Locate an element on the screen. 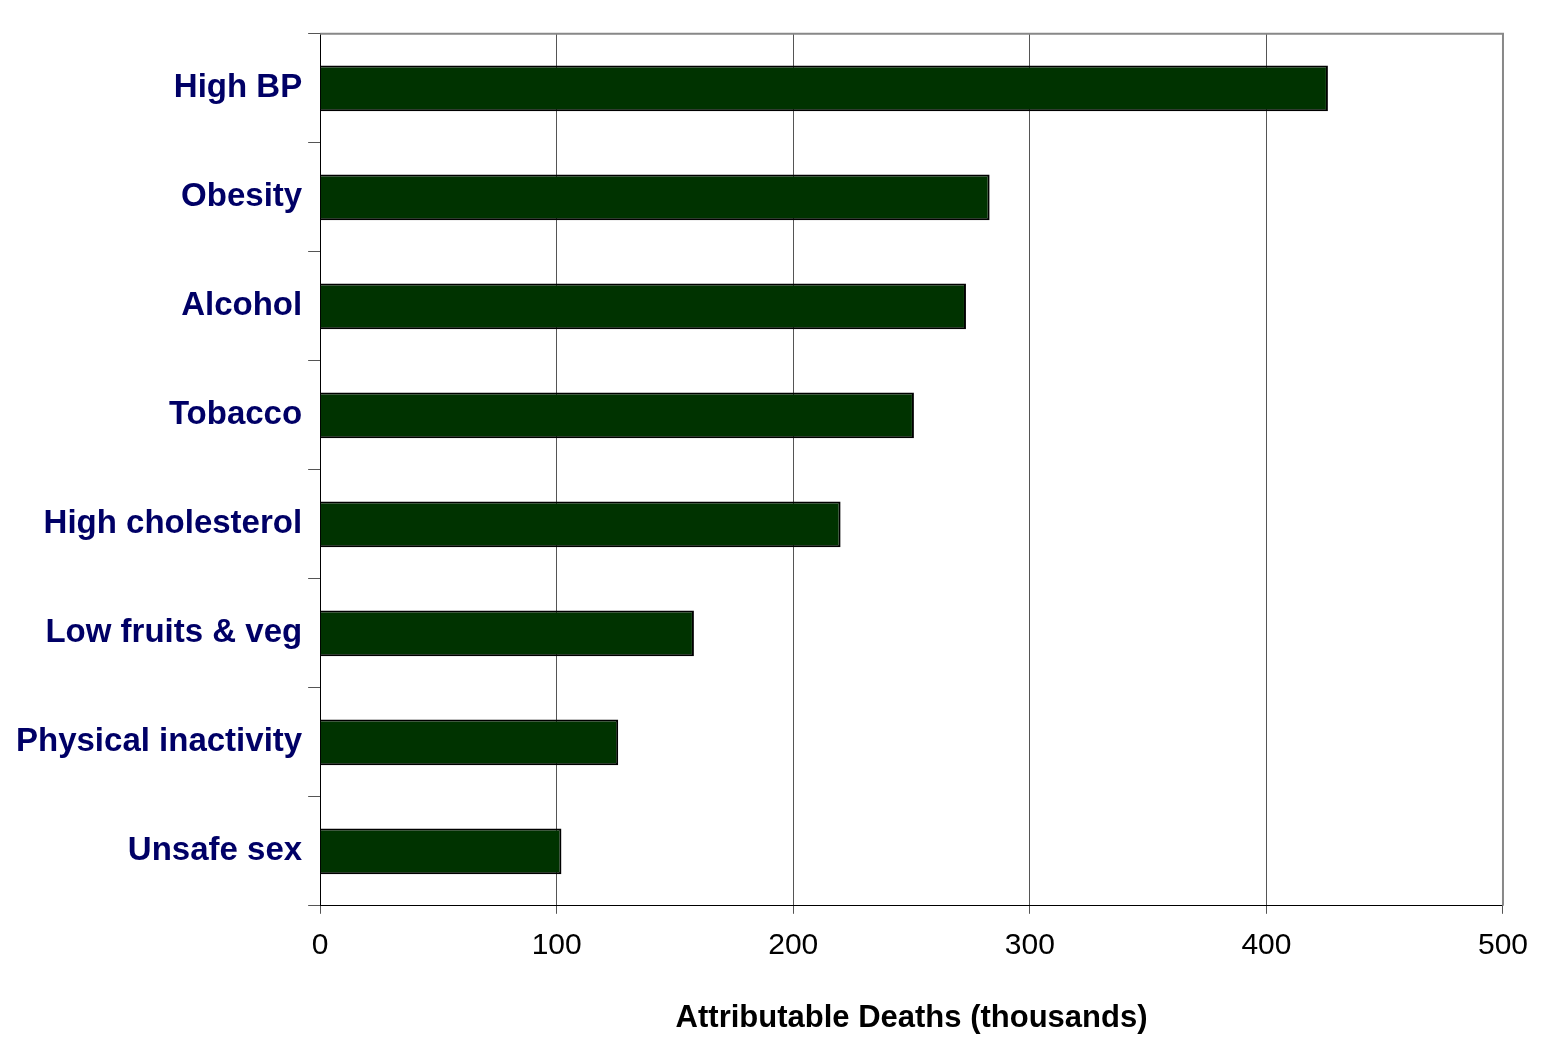 The height and width of the screenshot is (1053, 1550). y-tick-label: Obesity is located at coordinates (242, 195).